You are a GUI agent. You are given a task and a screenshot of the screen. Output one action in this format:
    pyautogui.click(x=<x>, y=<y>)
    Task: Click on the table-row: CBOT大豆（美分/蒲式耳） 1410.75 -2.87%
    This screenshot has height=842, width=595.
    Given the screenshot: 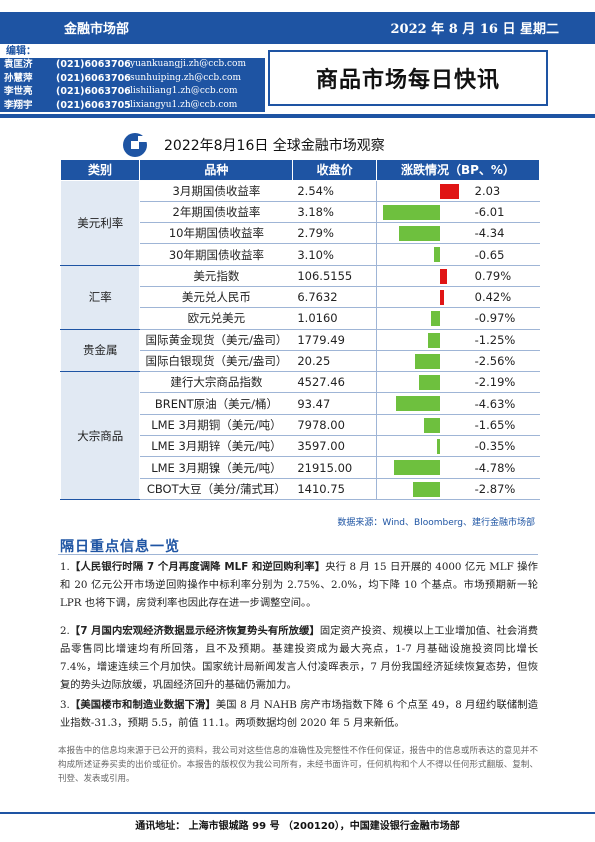 What is the action you would take?
    pyautogui.click(x=301, y=488)
    